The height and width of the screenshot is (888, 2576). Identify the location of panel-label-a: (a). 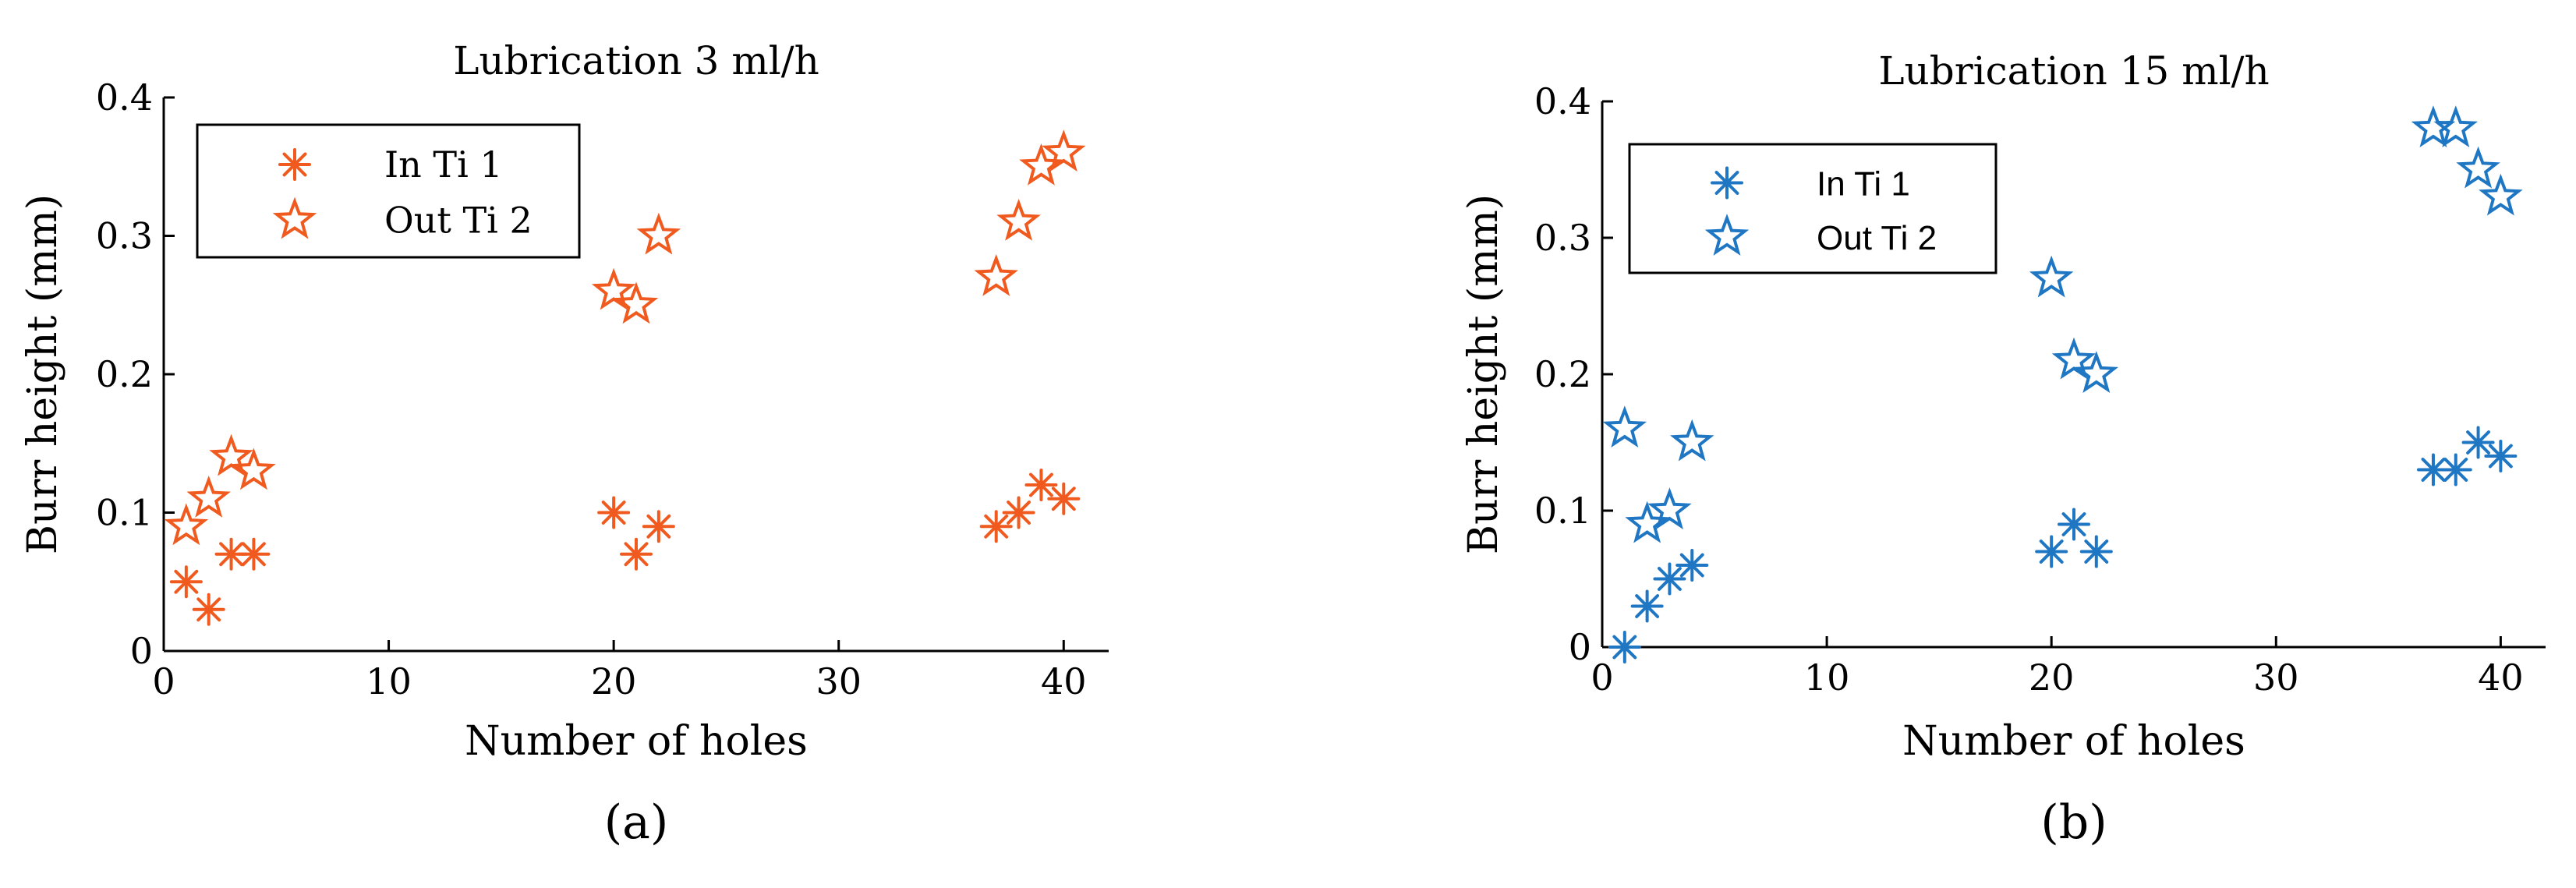
(636, 822).